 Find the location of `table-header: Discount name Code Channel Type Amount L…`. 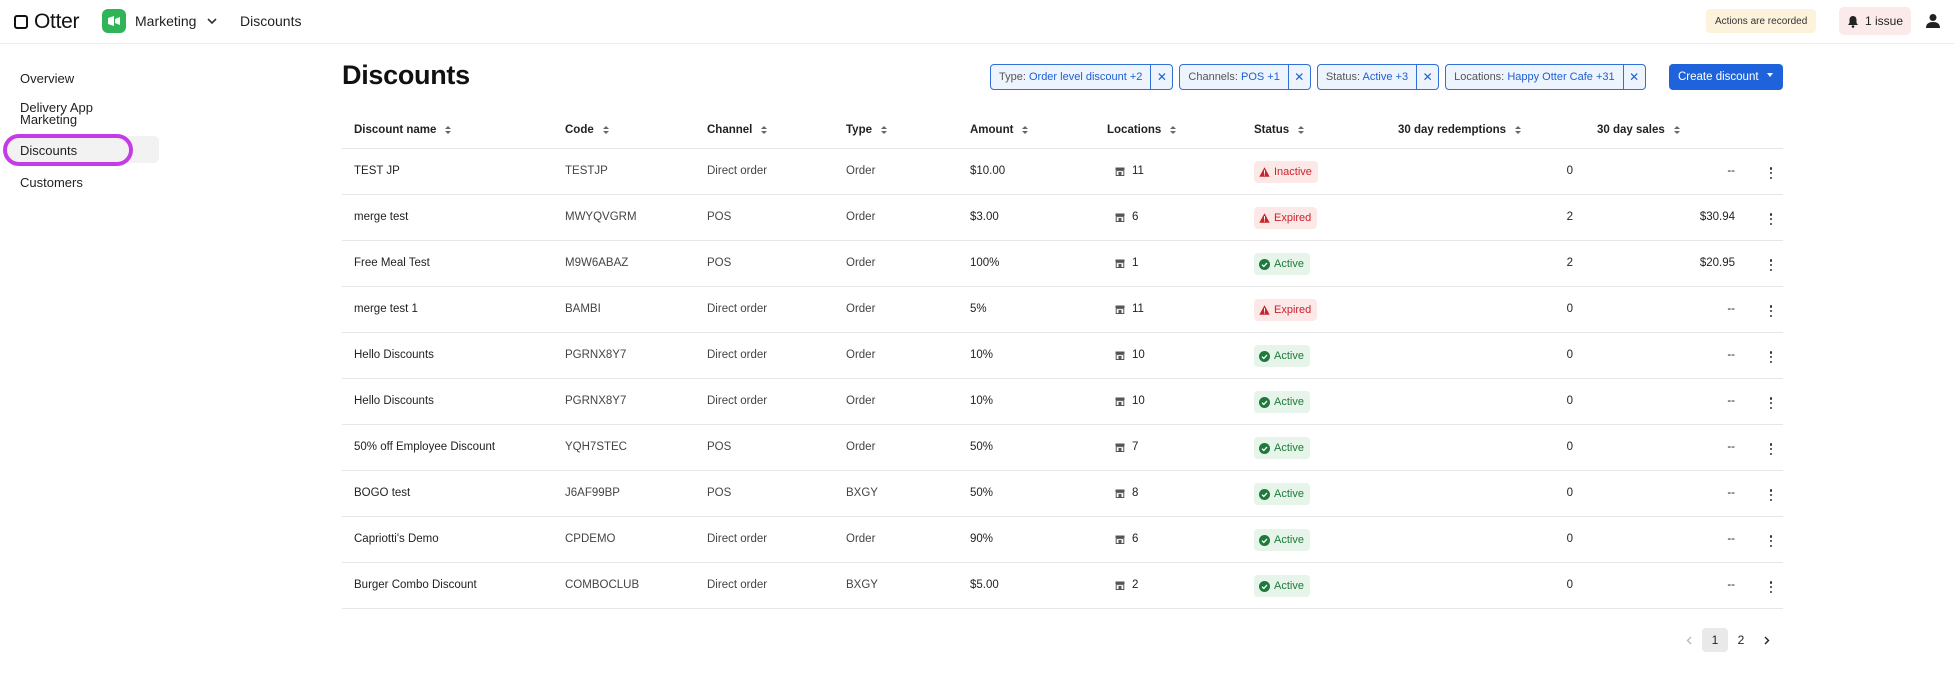

table-header: Discount name Code Channel Type Amount L… is located at coordinates (1062, 130).